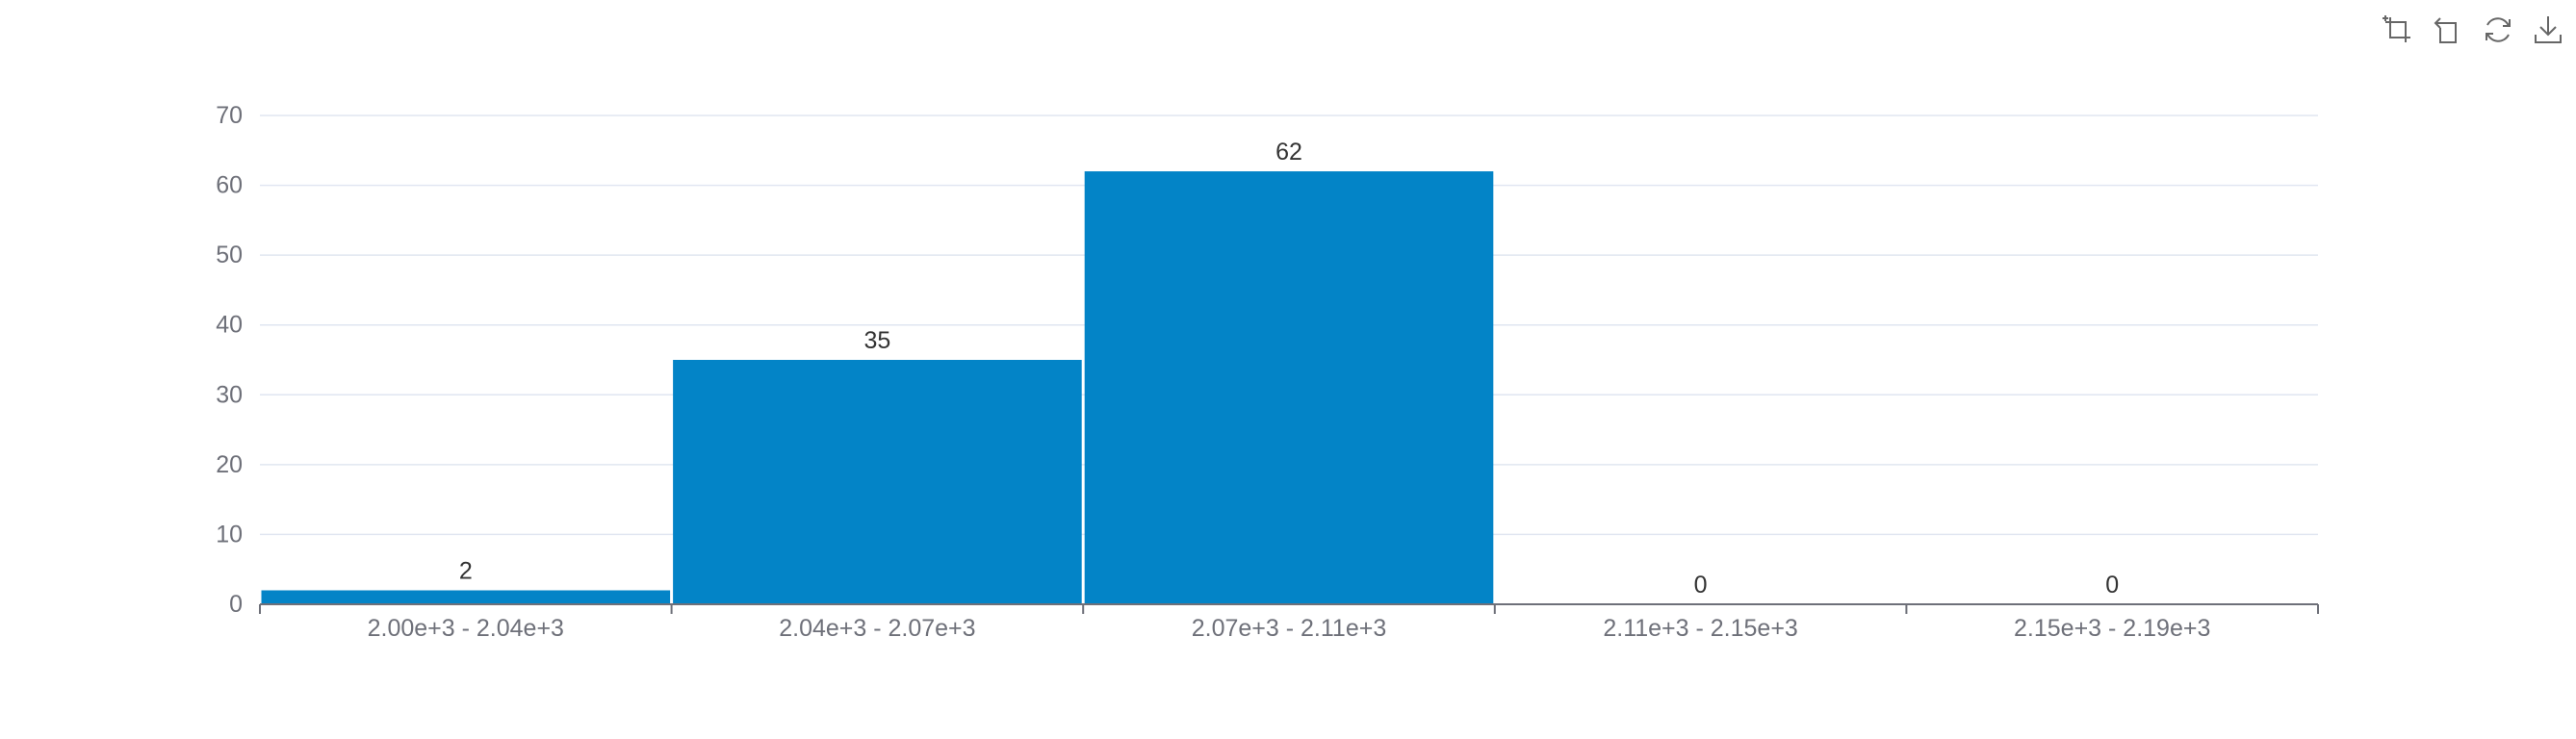  What do you see at coordinates (1289, 608) in the screenshot?
I see `x-axis` at bounding box center [1289, 608].